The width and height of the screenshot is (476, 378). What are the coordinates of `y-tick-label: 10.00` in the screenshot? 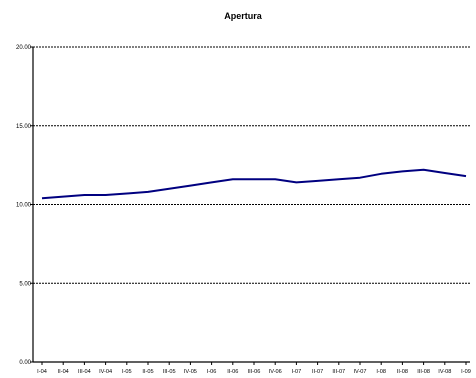 It's located at (24, 206).